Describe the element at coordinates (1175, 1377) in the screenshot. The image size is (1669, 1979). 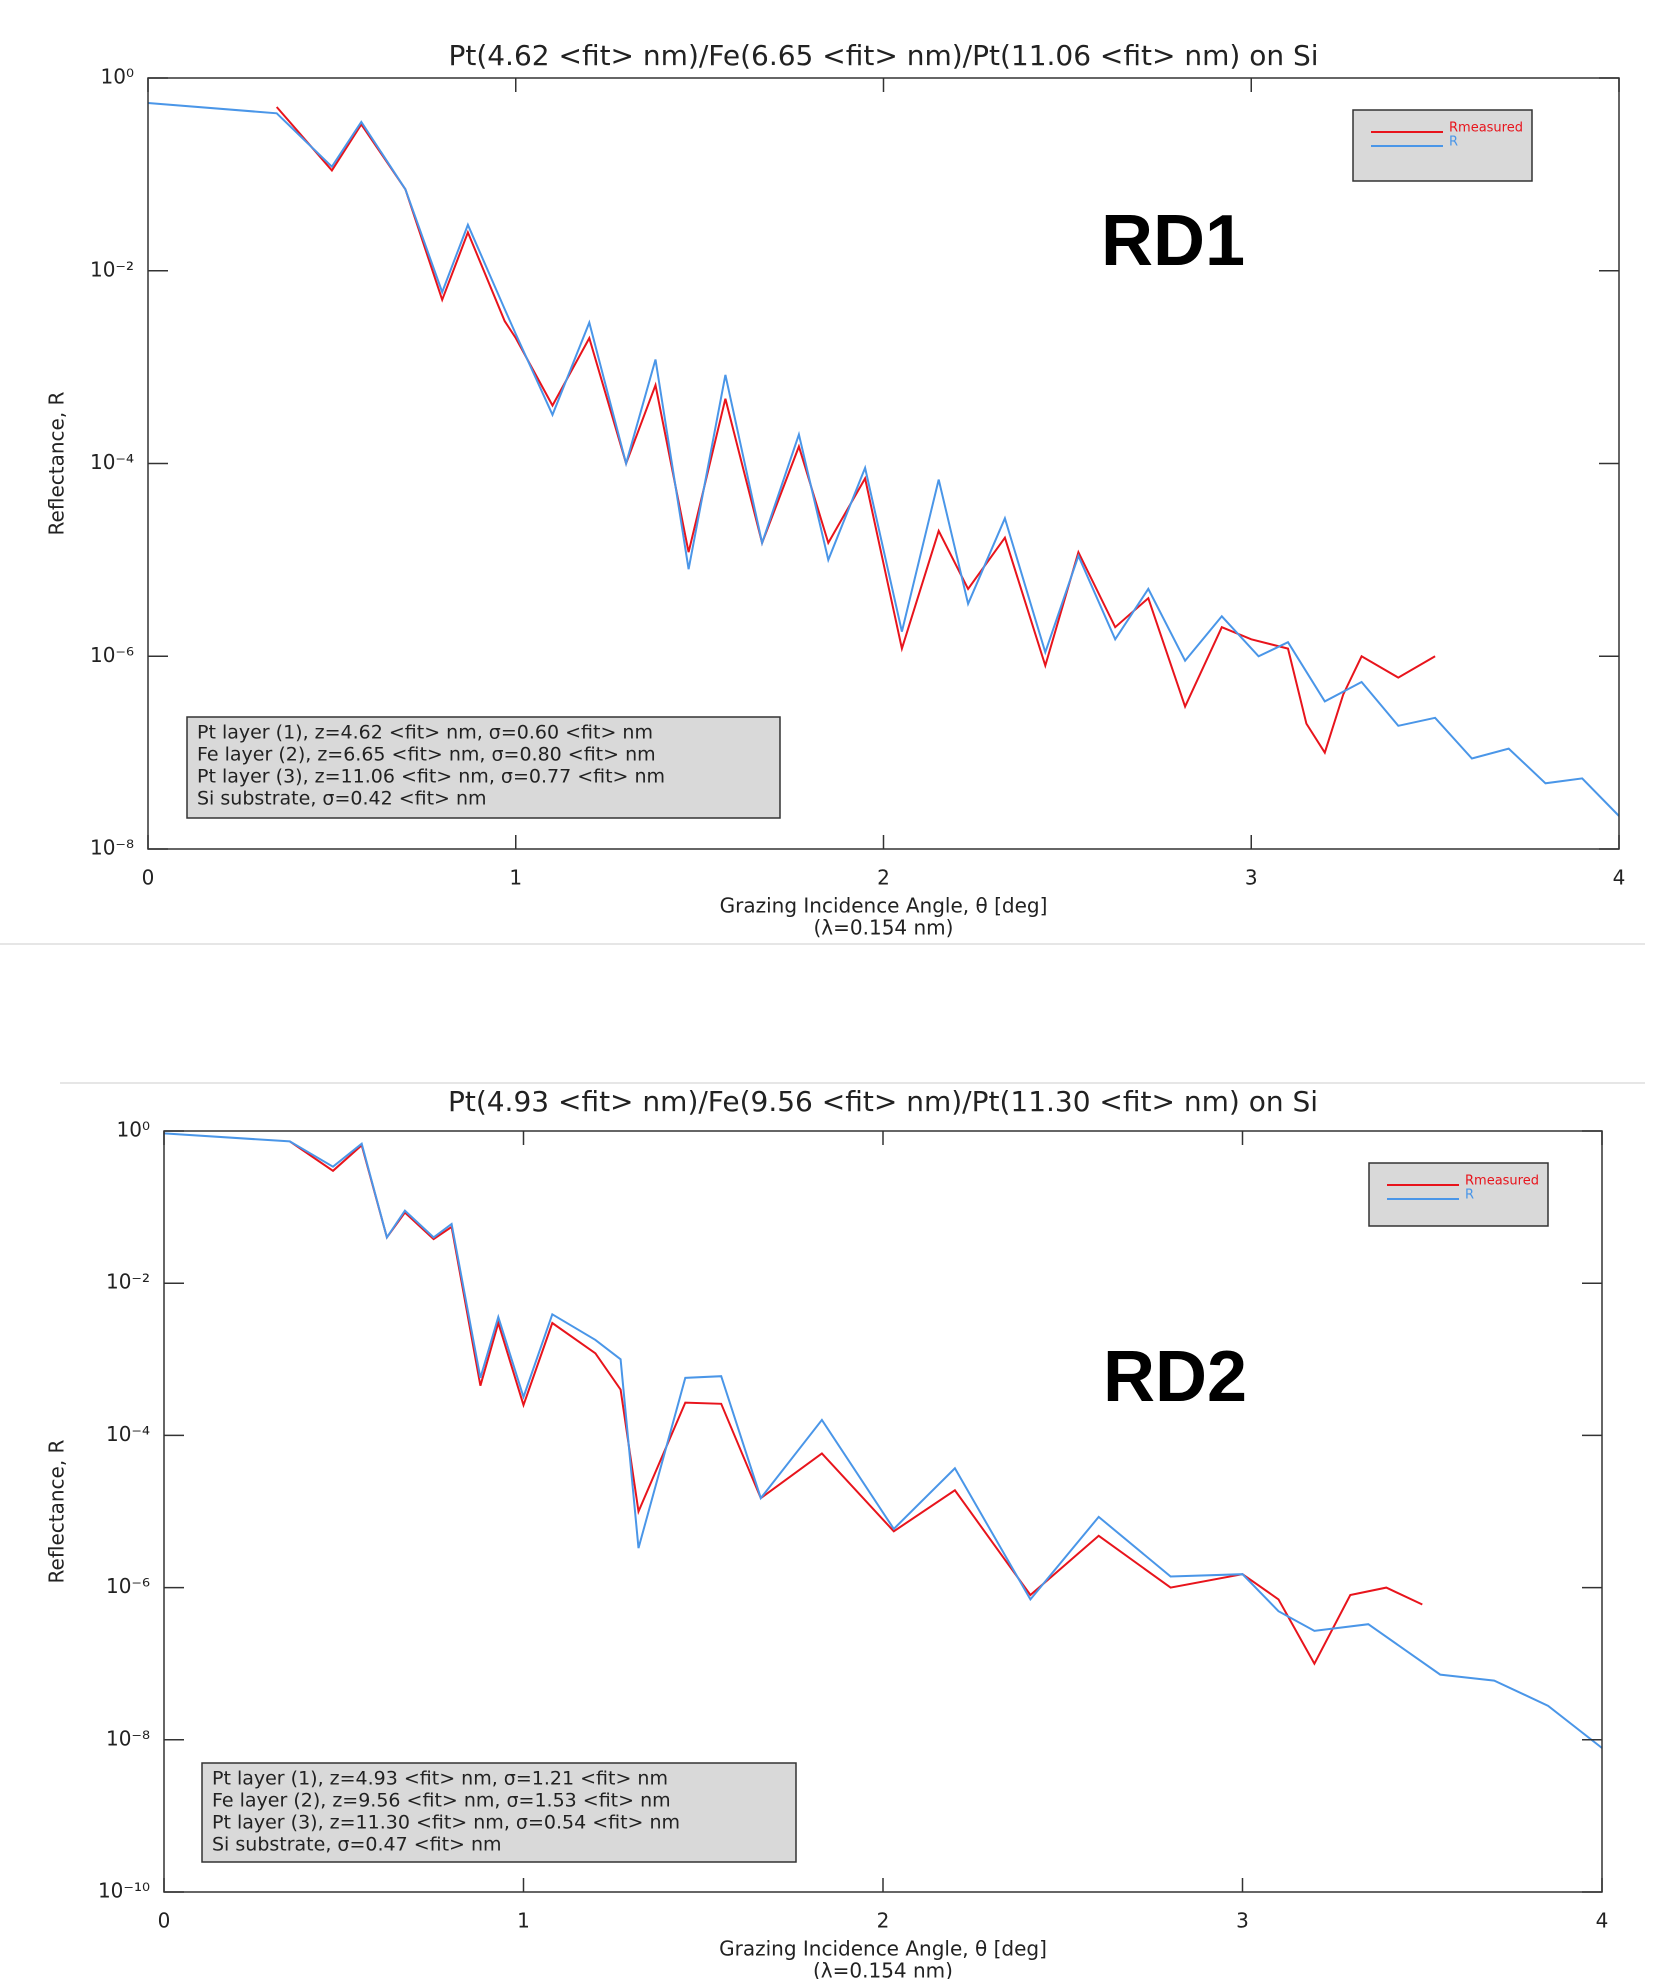
I see `chart-label: RD2` at that location.